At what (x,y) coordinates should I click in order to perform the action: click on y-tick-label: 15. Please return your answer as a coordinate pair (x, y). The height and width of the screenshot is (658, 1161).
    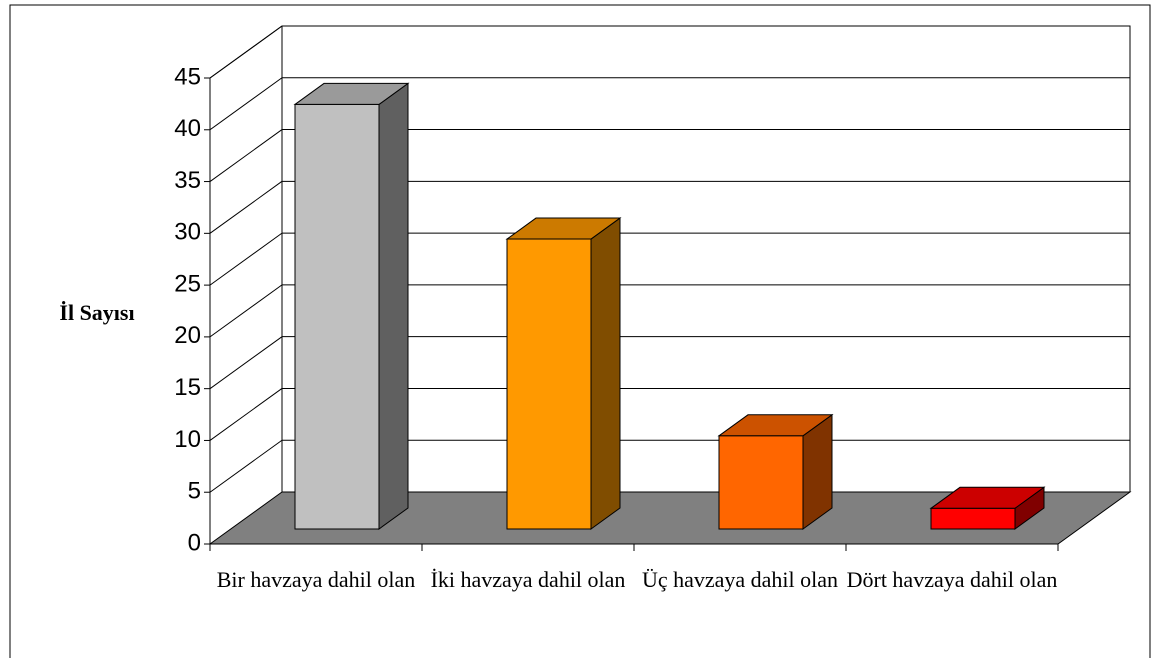
    Looking at the image, I should click on (187, 387).